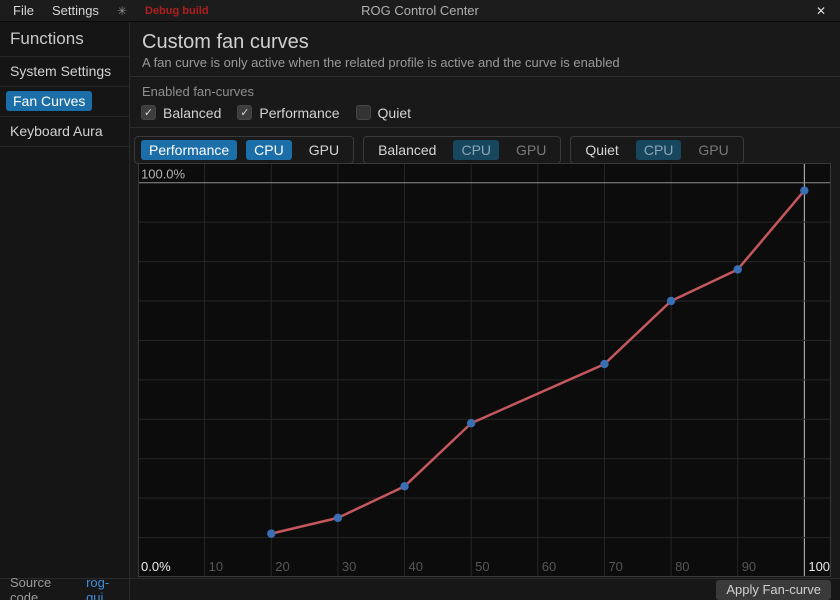  What do you see at coordinates (490, 112) in the screenshot?
I see `enabled-fan-curves-row: ✓ Balanced ✓ Performance Quiet` at bounding box center [490, 112].